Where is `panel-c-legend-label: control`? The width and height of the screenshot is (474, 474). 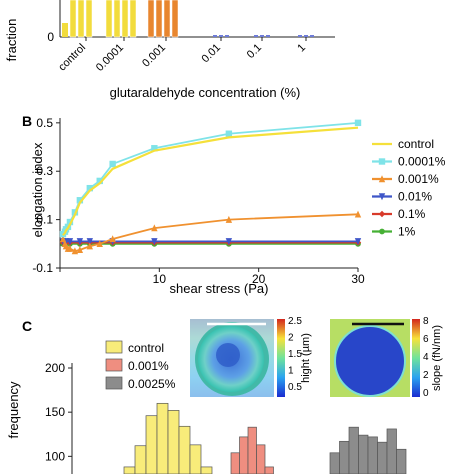 panel-c-legend-label: control is located at coordinates (146, 348).